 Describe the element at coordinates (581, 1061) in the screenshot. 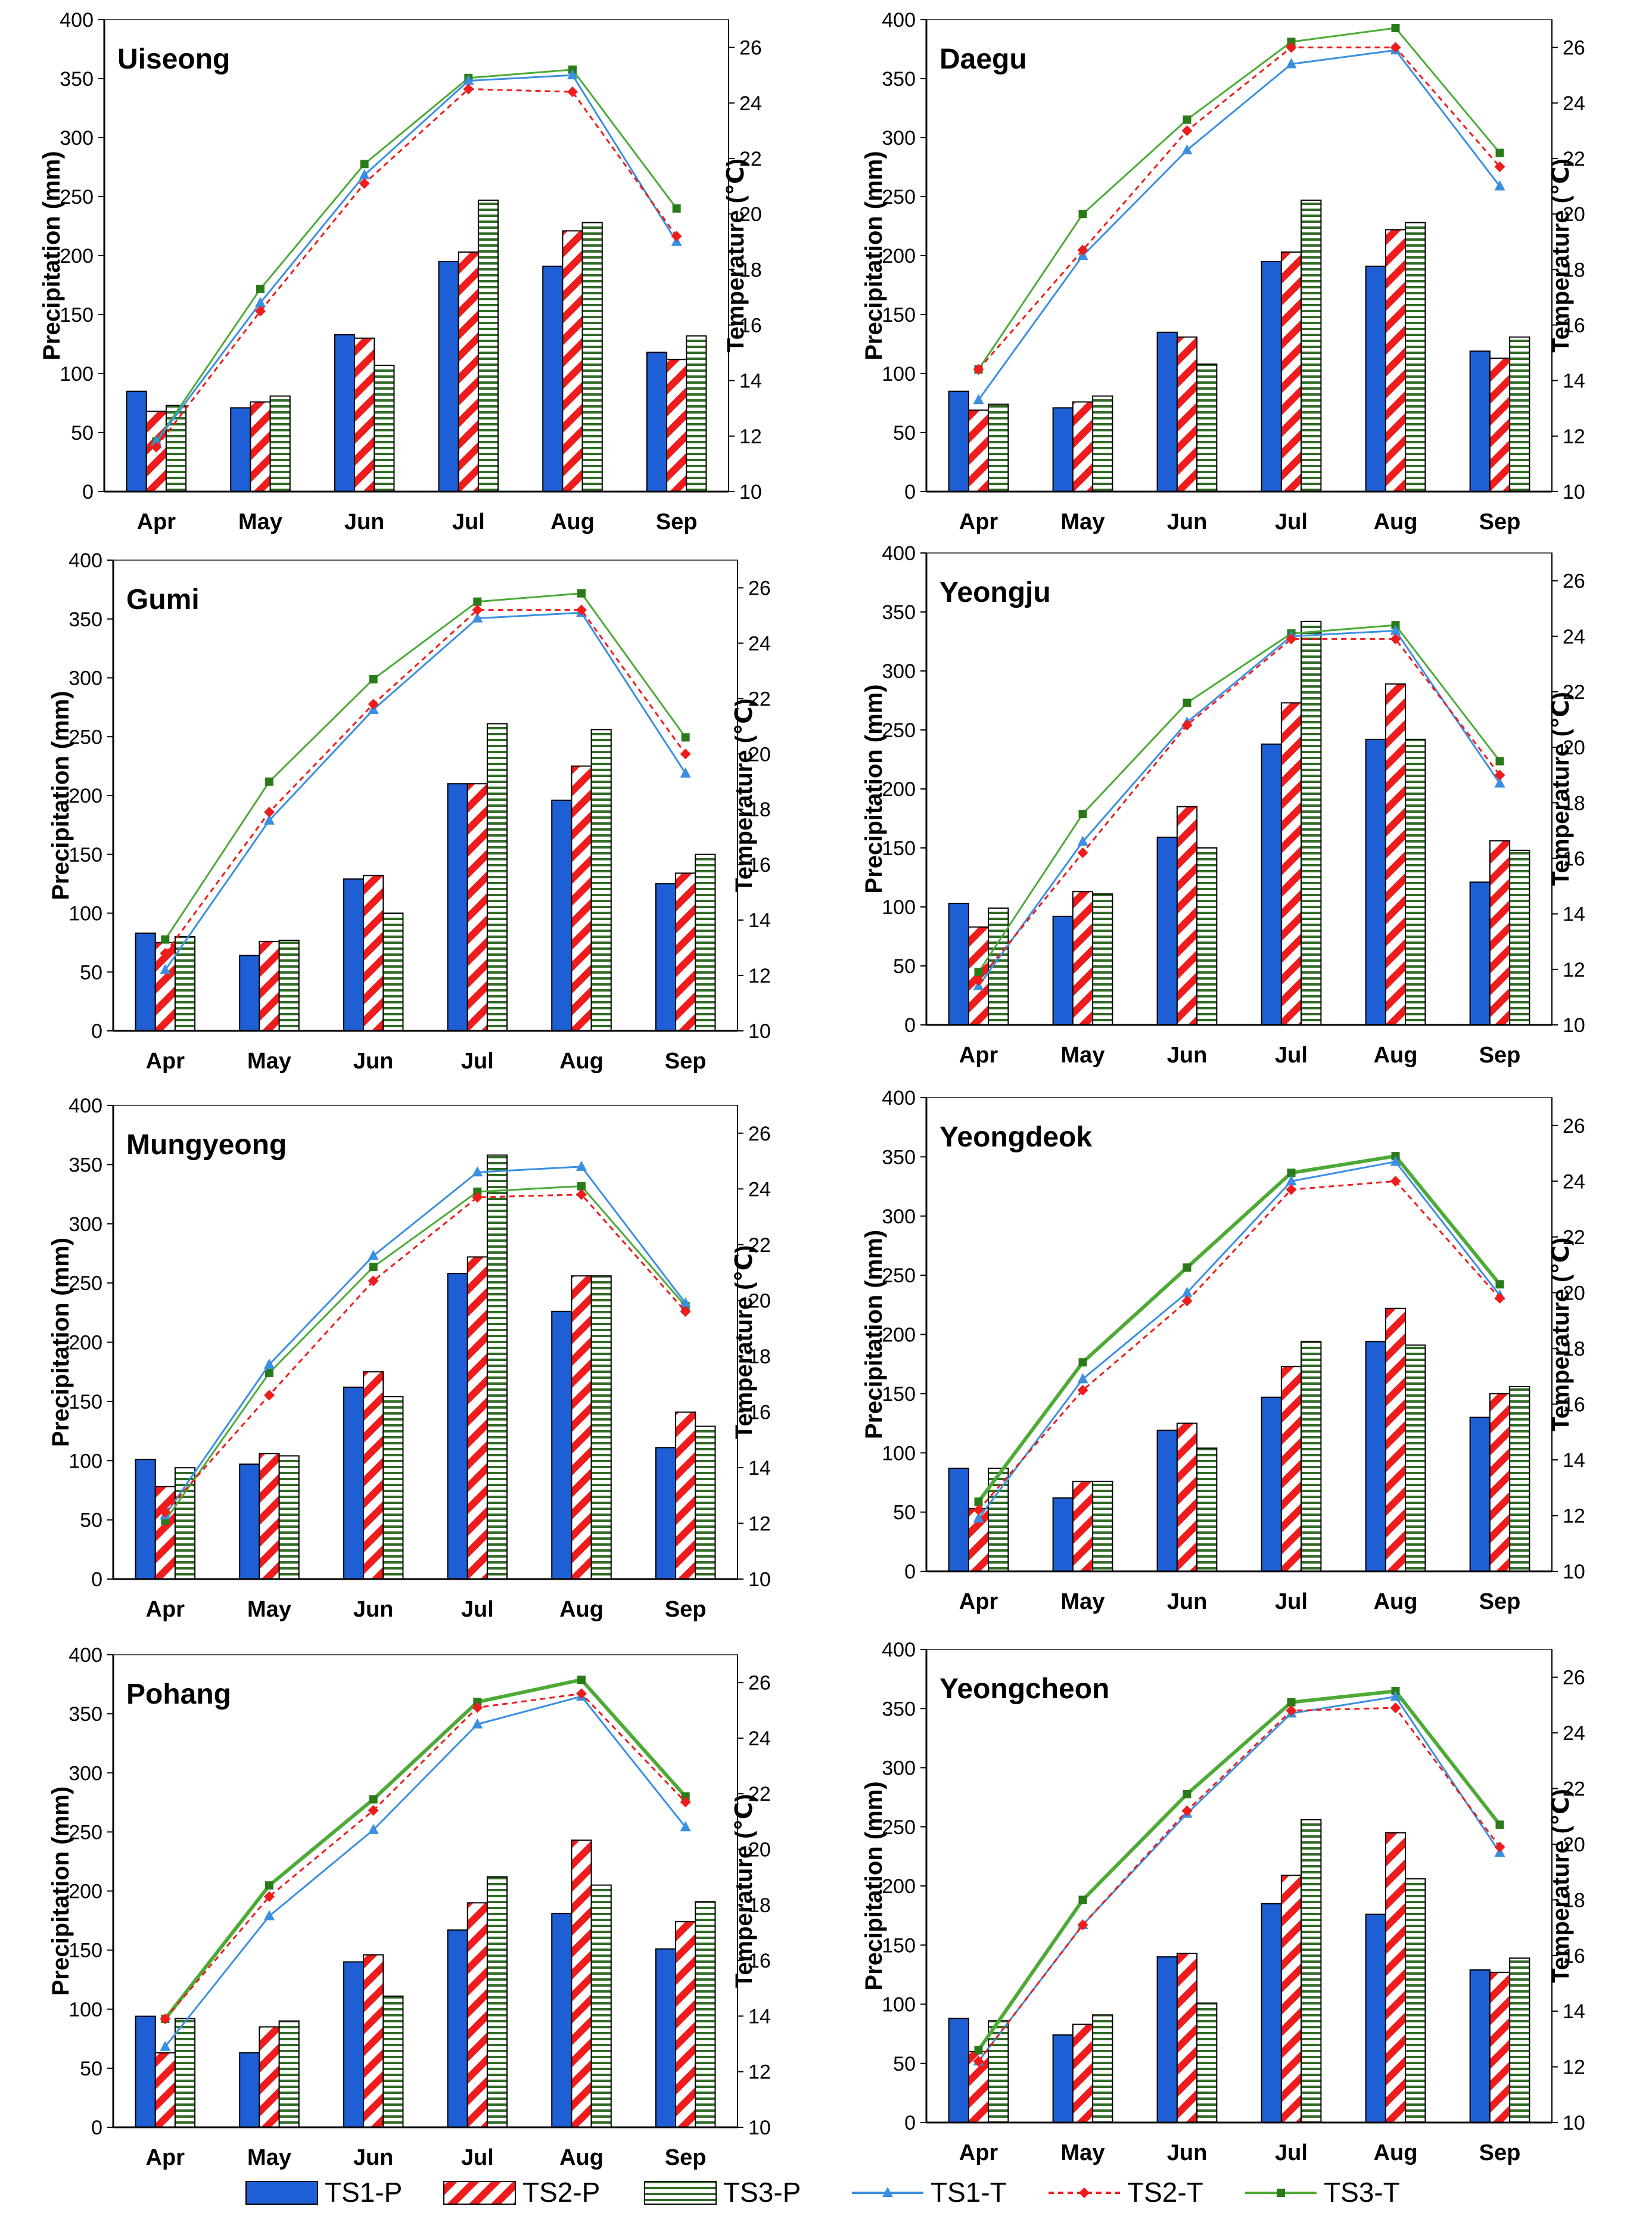

I see `x-tick-label: Aug` at that location.